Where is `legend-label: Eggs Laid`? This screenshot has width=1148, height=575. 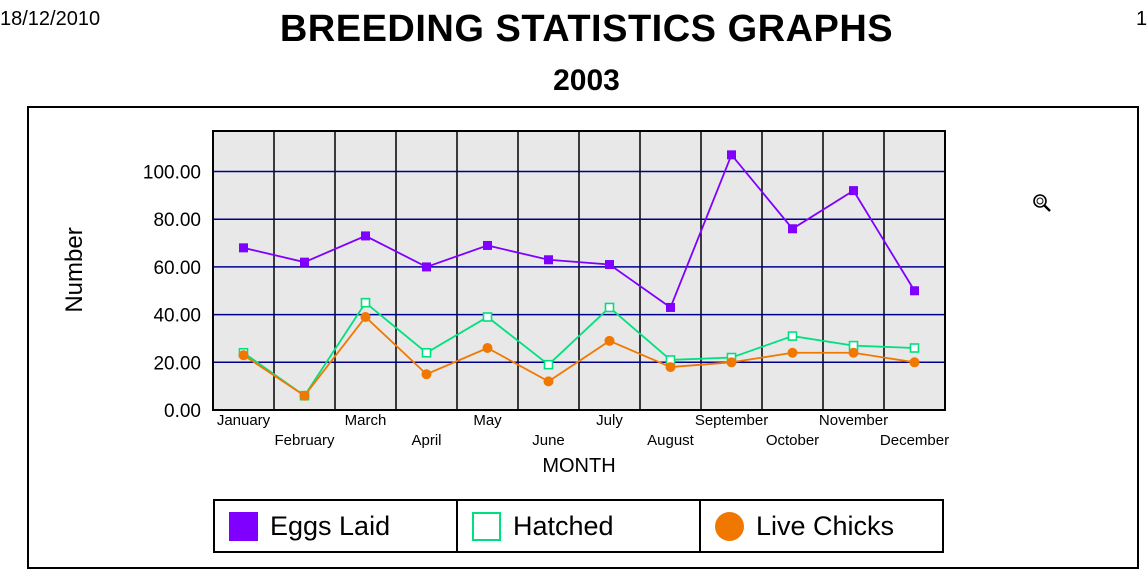 legend-label: Eggs Laid is located at coordinates (330, 525).